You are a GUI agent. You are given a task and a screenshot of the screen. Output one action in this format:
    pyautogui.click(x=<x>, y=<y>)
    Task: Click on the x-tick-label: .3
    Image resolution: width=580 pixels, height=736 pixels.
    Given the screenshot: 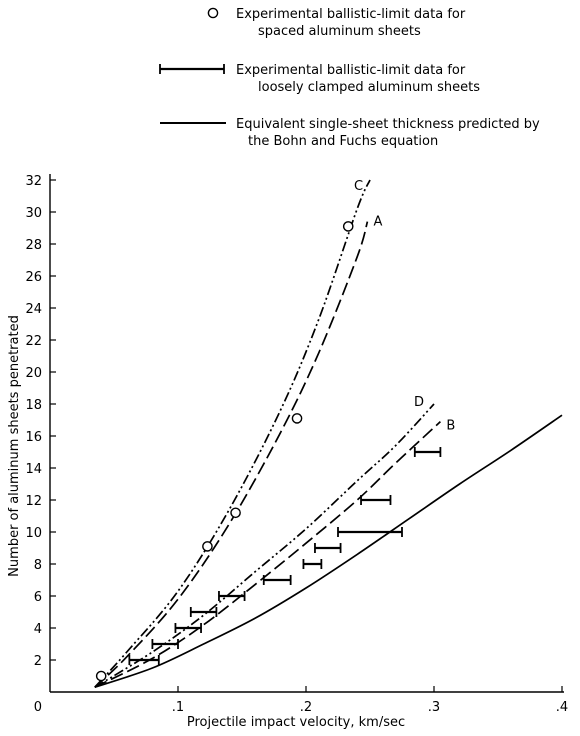 What is the action you would take?
    pyautogui.click(x=434, y=707)
    